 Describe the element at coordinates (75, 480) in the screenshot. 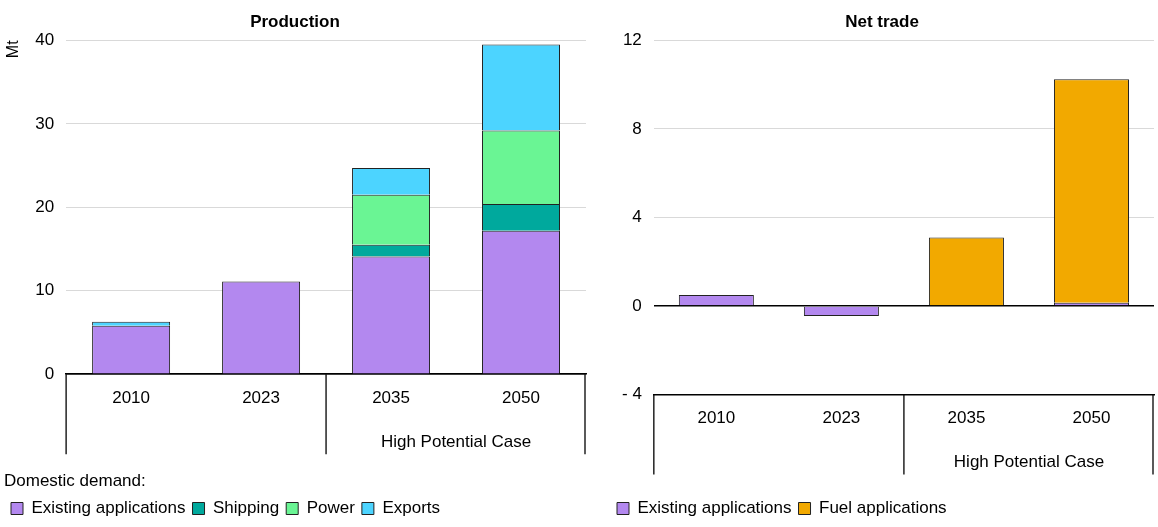

I see `legend-title: Domestic demand:` at that location.